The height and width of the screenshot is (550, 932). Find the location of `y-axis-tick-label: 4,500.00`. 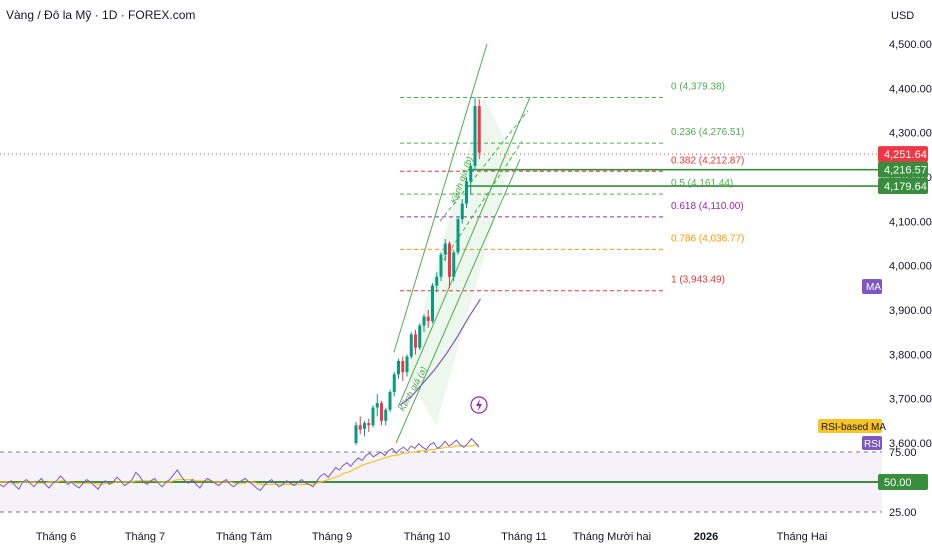

y-axis-tick-label: 4,500.00 is located at coordinates (910, 45).